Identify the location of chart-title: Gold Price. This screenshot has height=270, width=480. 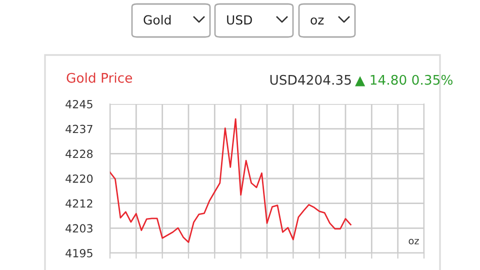
(99, 77).